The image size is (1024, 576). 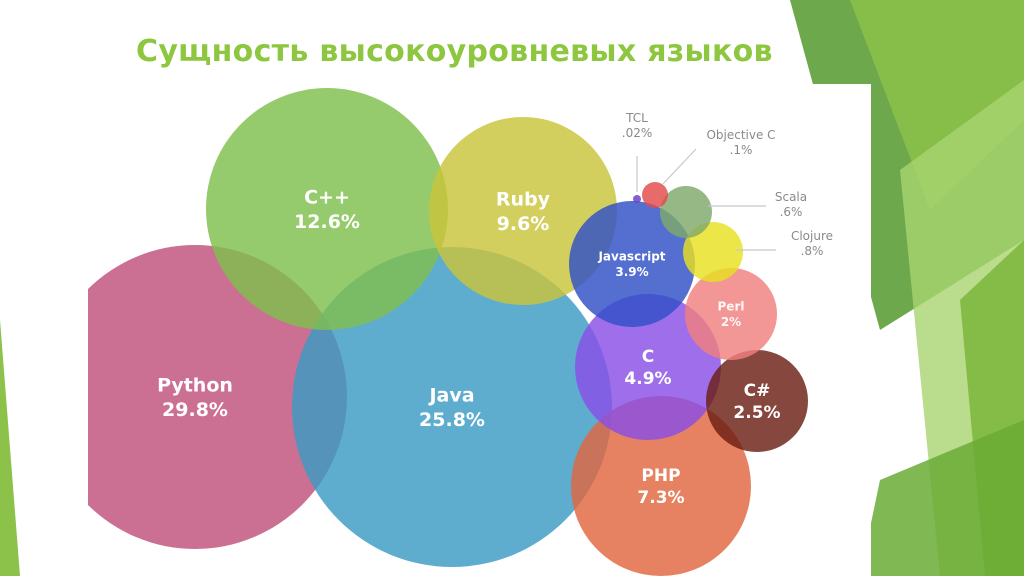 What do you see at coordinates (757, 391) in the screenshot?
I see `bubble-label-c: C#` at bounding box center [757, 391].